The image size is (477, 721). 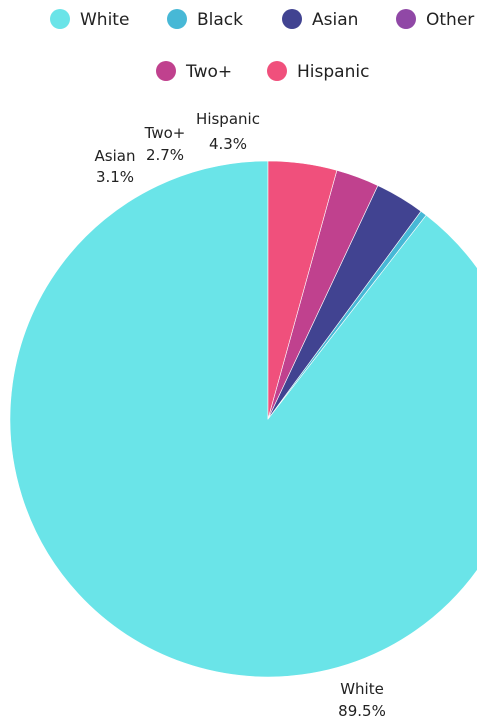 I want to click on legend-label: White, so click(x=104, y=20).